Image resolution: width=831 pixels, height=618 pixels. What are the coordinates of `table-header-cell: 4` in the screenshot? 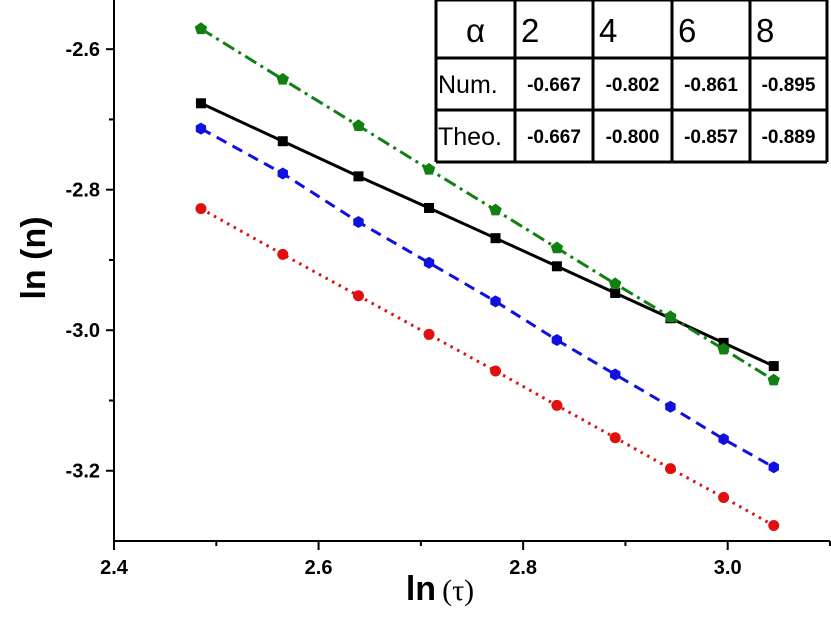 It's located at (608, 30).